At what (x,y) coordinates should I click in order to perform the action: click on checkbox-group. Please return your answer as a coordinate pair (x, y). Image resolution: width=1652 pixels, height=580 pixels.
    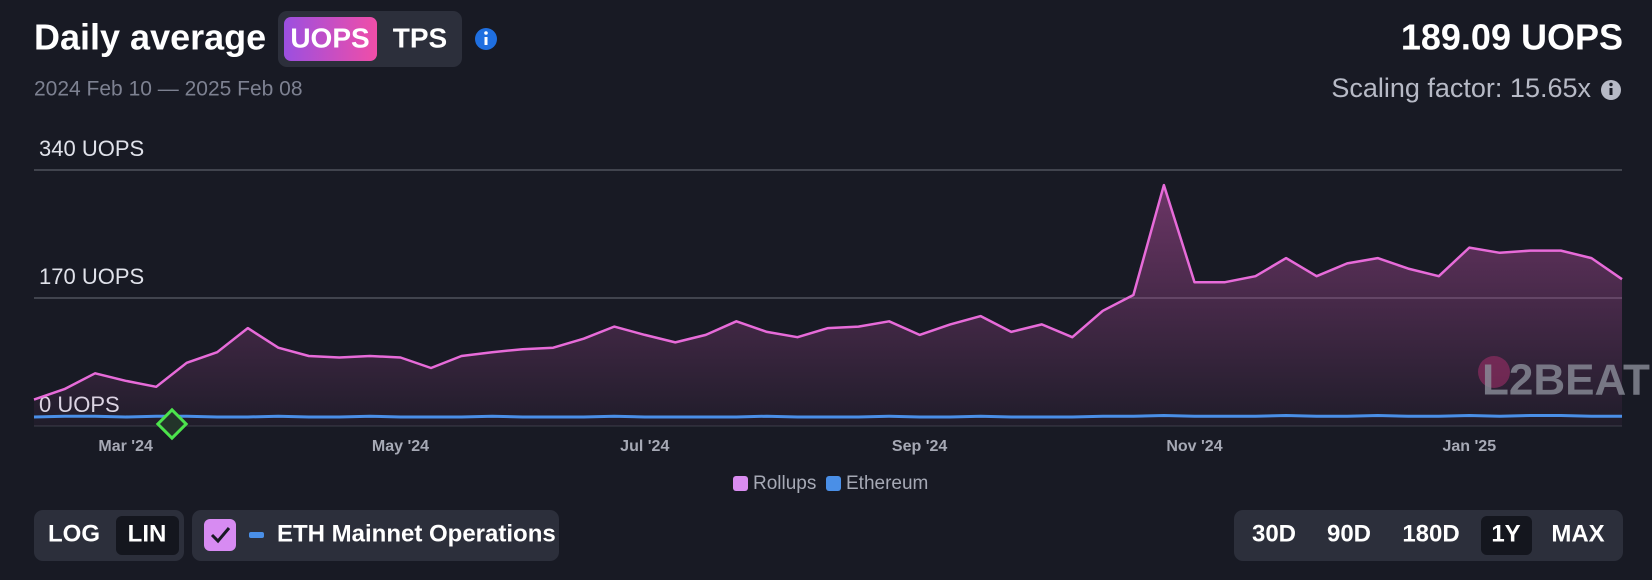
    Looking at the image, I should click on (375, 535).